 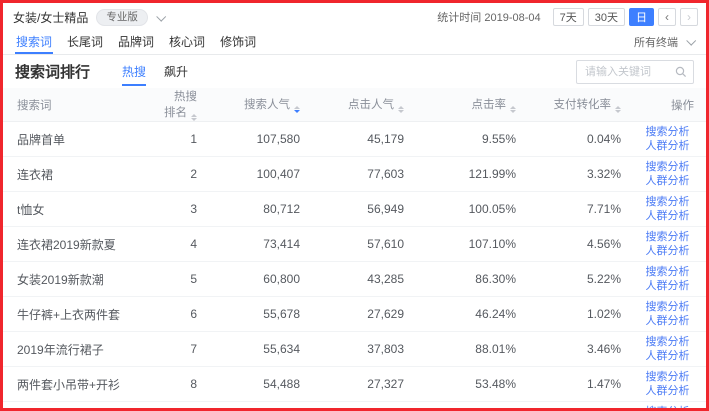 What do you see at coordinates (161, 16) in the screenshot?
I see `chevron-down-icon` at bounding box center [161, 16].